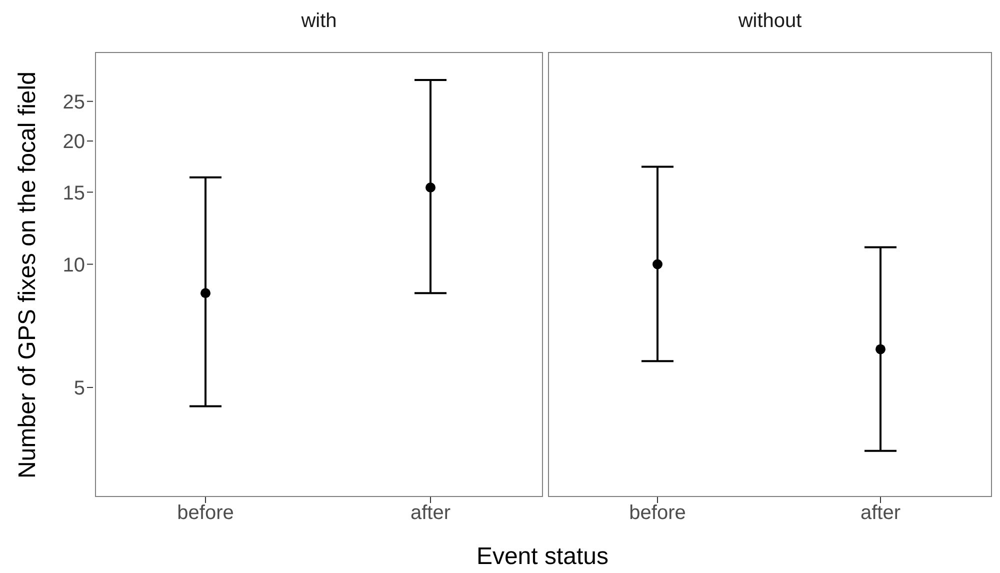  I want to click on y-tick-label: 15, so click(73, 193).